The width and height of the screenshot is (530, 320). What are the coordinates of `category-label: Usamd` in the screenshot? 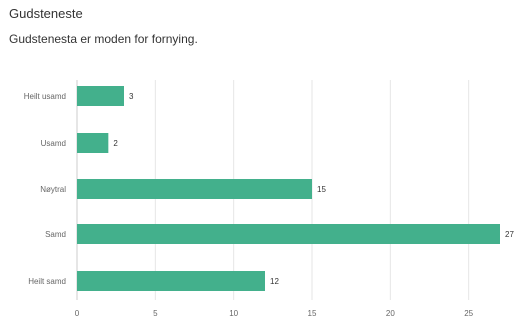 It's located at (53, 143).